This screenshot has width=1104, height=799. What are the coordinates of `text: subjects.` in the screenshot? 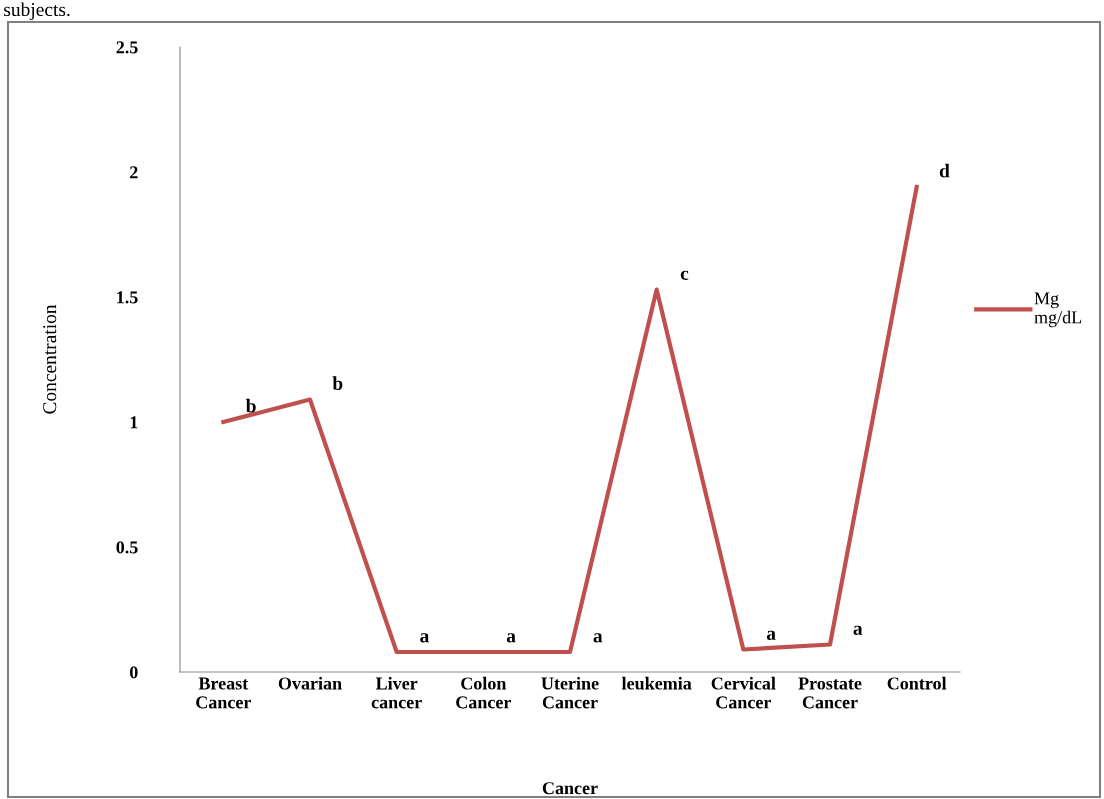 It's located at (37, 11).